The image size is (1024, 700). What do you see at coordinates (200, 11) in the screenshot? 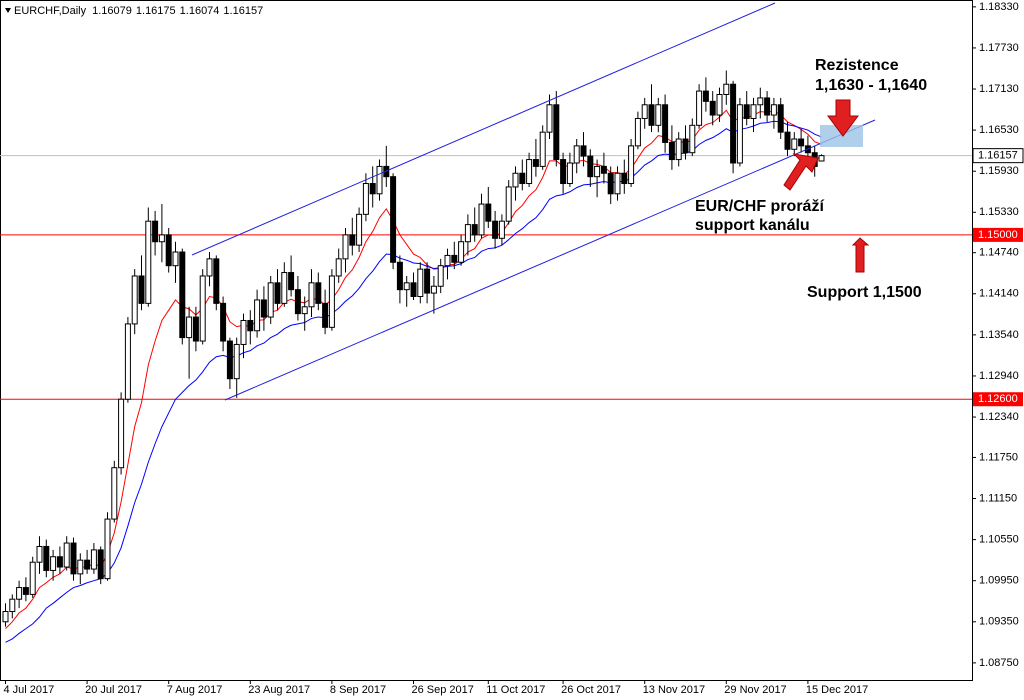
I see `low: 1.16074` at bounding box center [200, 11].